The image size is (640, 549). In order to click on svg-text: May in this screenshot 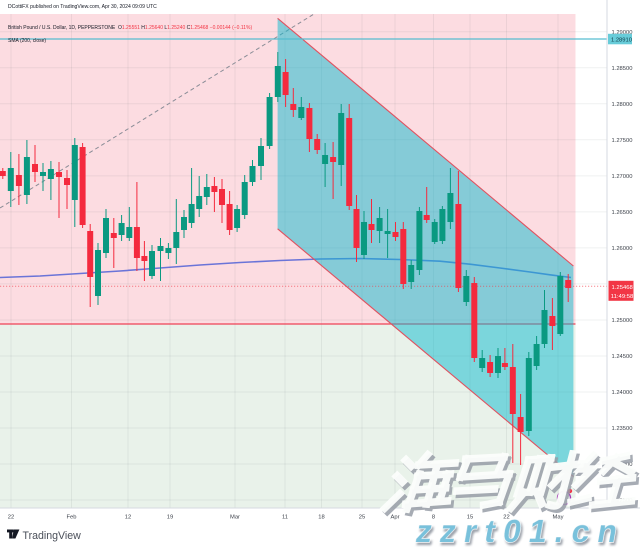, I will do `click(558, 518)`.